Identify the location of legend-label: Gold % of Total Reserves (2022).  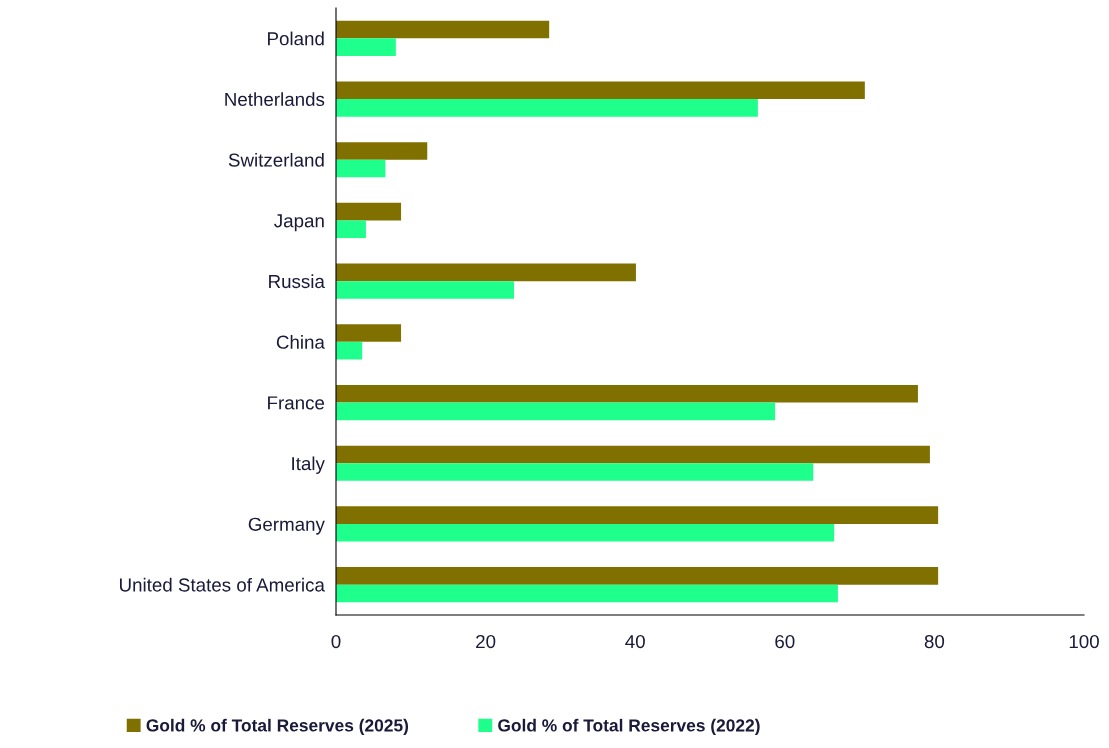
(629, 727).